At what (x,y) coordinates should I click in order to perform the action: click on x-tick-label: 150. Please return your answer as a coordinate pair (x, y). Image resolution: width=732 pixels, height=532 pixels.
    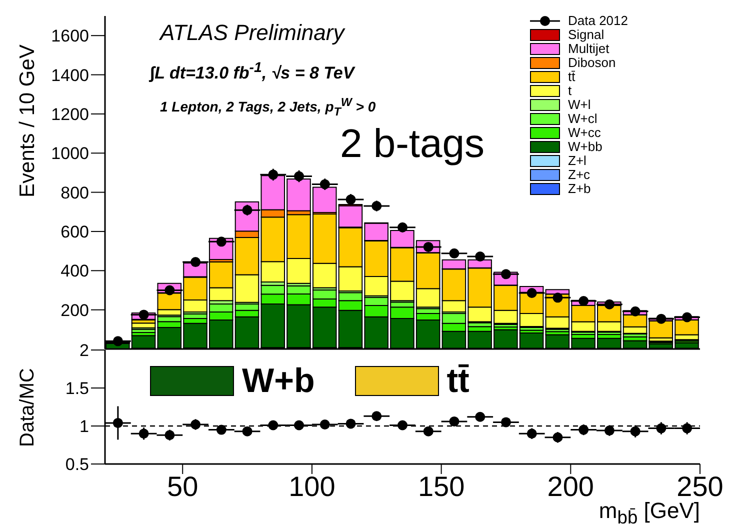
    Looking at the image, I should click on (441, 486).